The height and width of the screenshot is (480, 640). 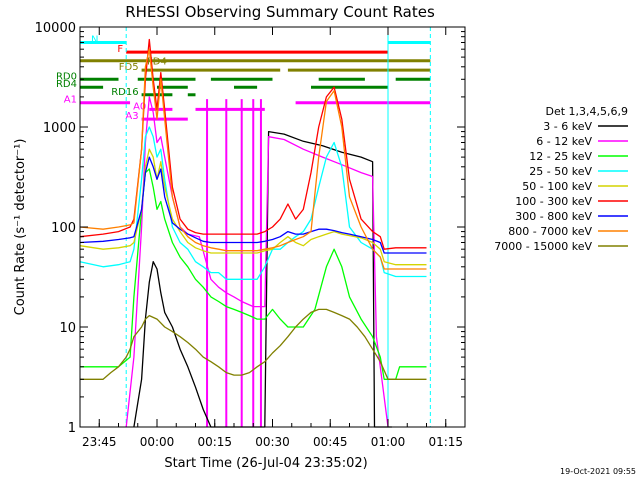 I want to click on flag-label: FD5, so click(x=129, y=67).